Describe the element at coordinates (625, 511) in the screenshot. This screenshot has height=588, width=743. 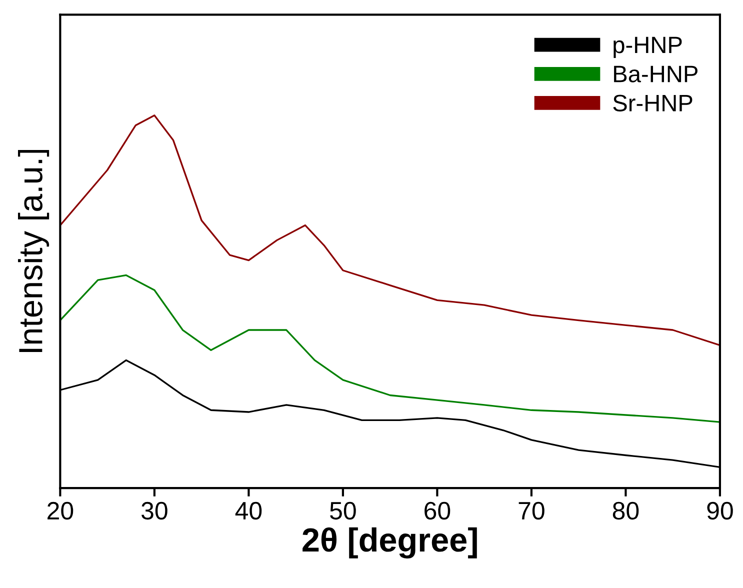
I see `x-tick-label: 80` at that location.